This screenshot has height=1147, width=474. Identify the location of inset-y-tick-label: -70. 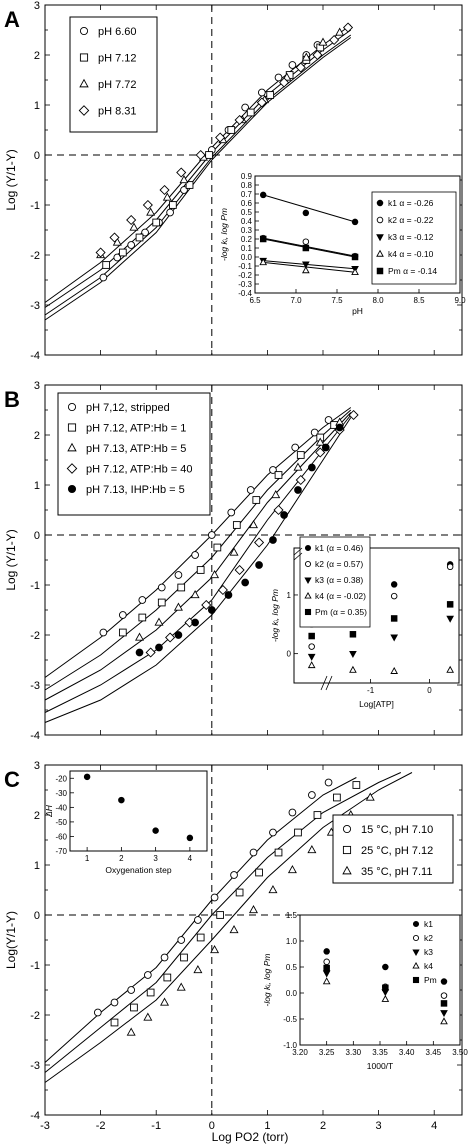
(61, 851).